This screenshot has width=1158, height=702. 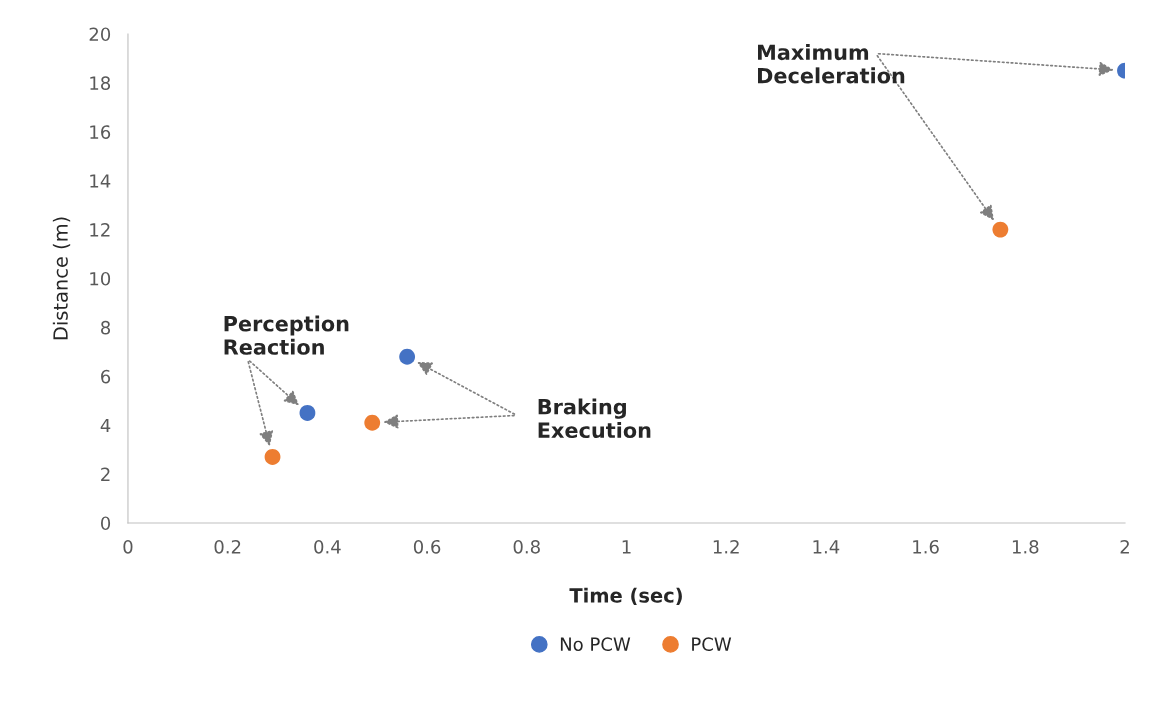 What do you see at coordinates (526, 546) in the screenshot?
I see `x-tick-label: 0.8` at bounding box center [526, 546].